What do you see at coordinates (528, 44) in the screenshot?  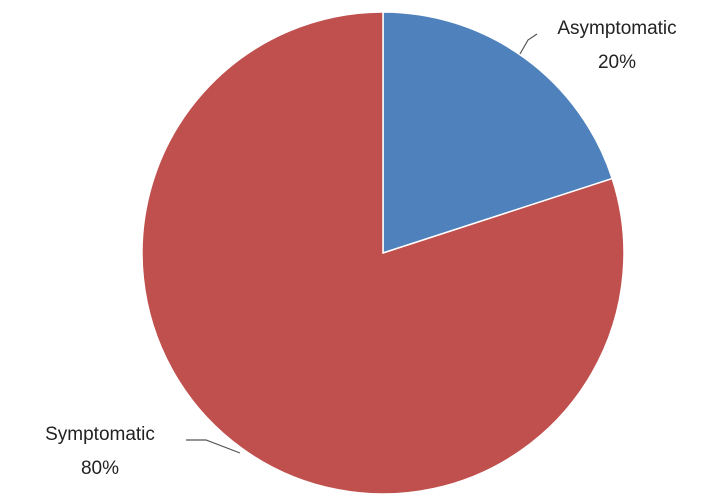 I see `leader-line-asymptomatic` at bounding box center [528, 44].